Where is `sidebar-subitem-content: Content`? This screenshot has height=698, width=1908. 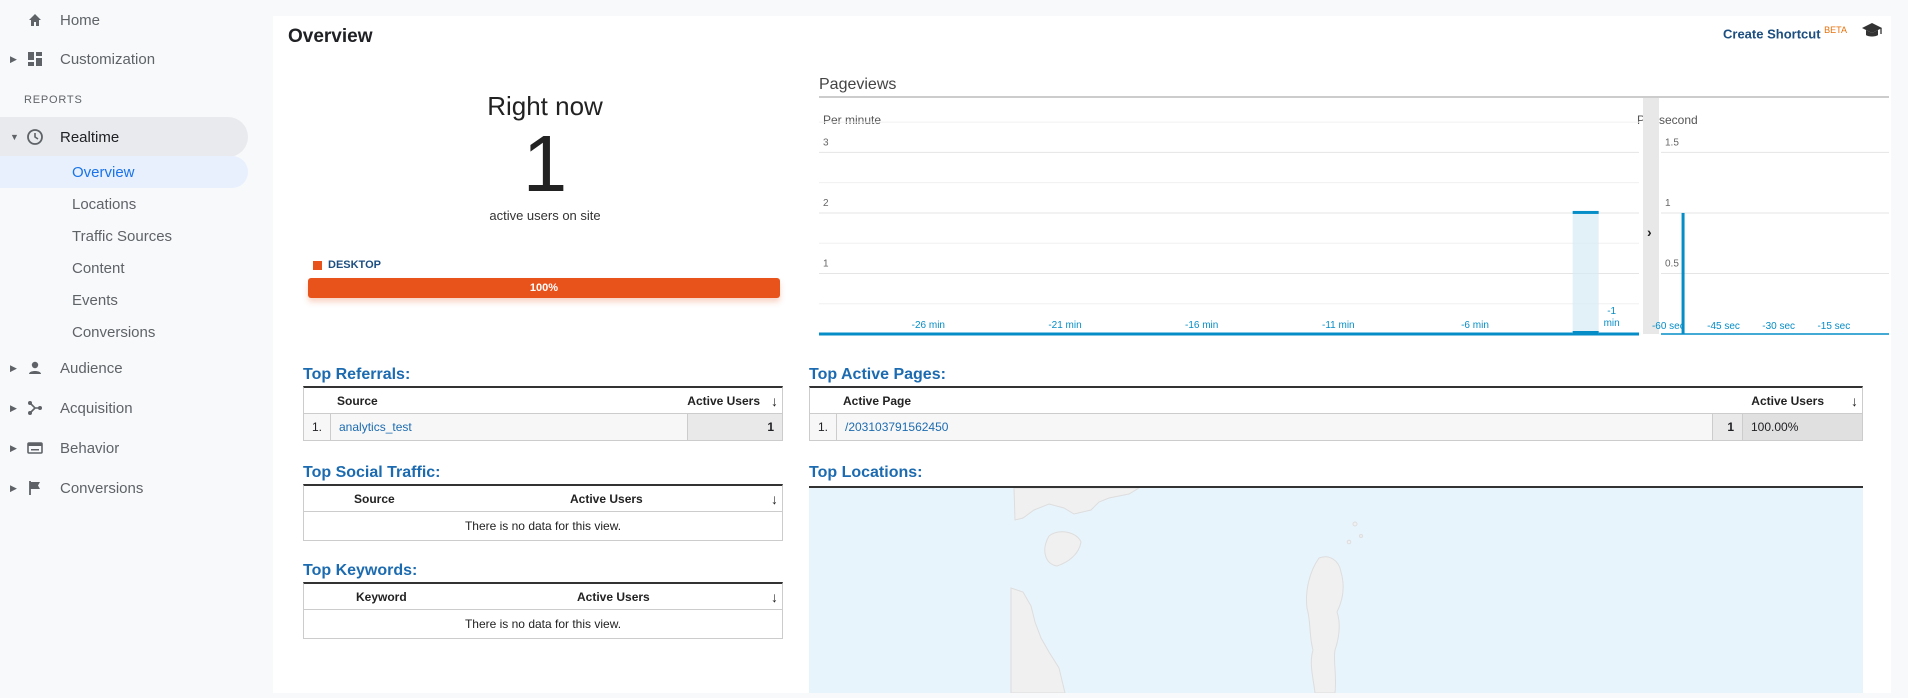 sidebar-subitem-content: Content is located at coordinates (98, 268).